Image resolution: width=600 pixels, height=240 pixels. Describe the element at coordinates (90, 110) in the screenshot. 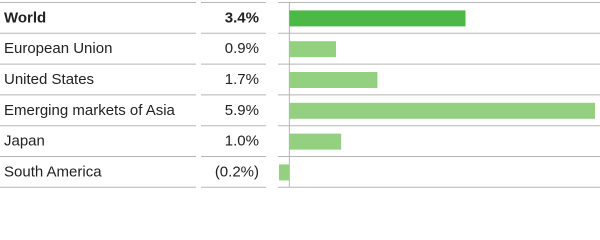

I see `category-label: Emerging markets of Asia` at that location.